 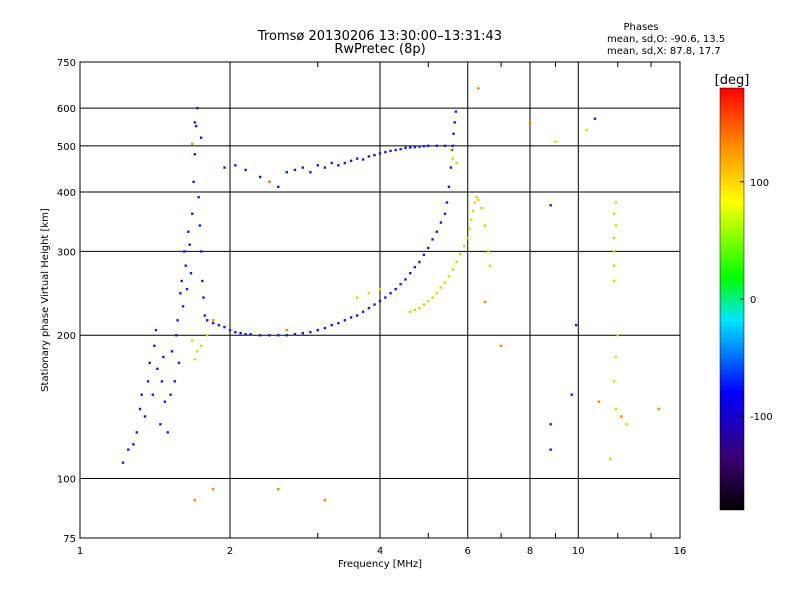 What do you see at coordinates (66, 109) in the screenshot?
I see `y-tick-label: 600` at bounding box center [66, 109].